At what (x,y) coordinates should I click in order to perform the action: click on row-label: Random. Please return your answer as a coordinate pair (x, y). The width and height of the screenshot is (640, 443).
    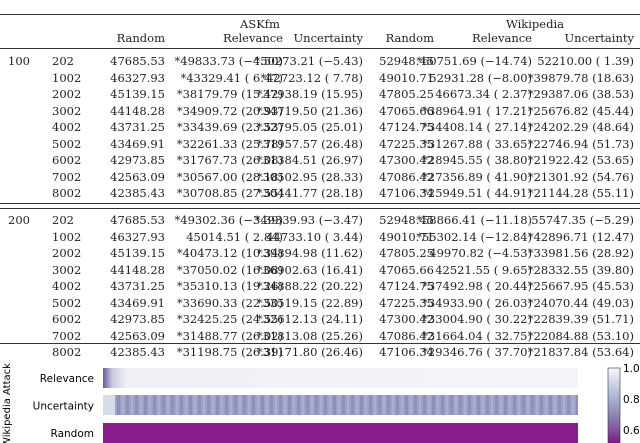
    Looking at the image, I should click on (72, 434).